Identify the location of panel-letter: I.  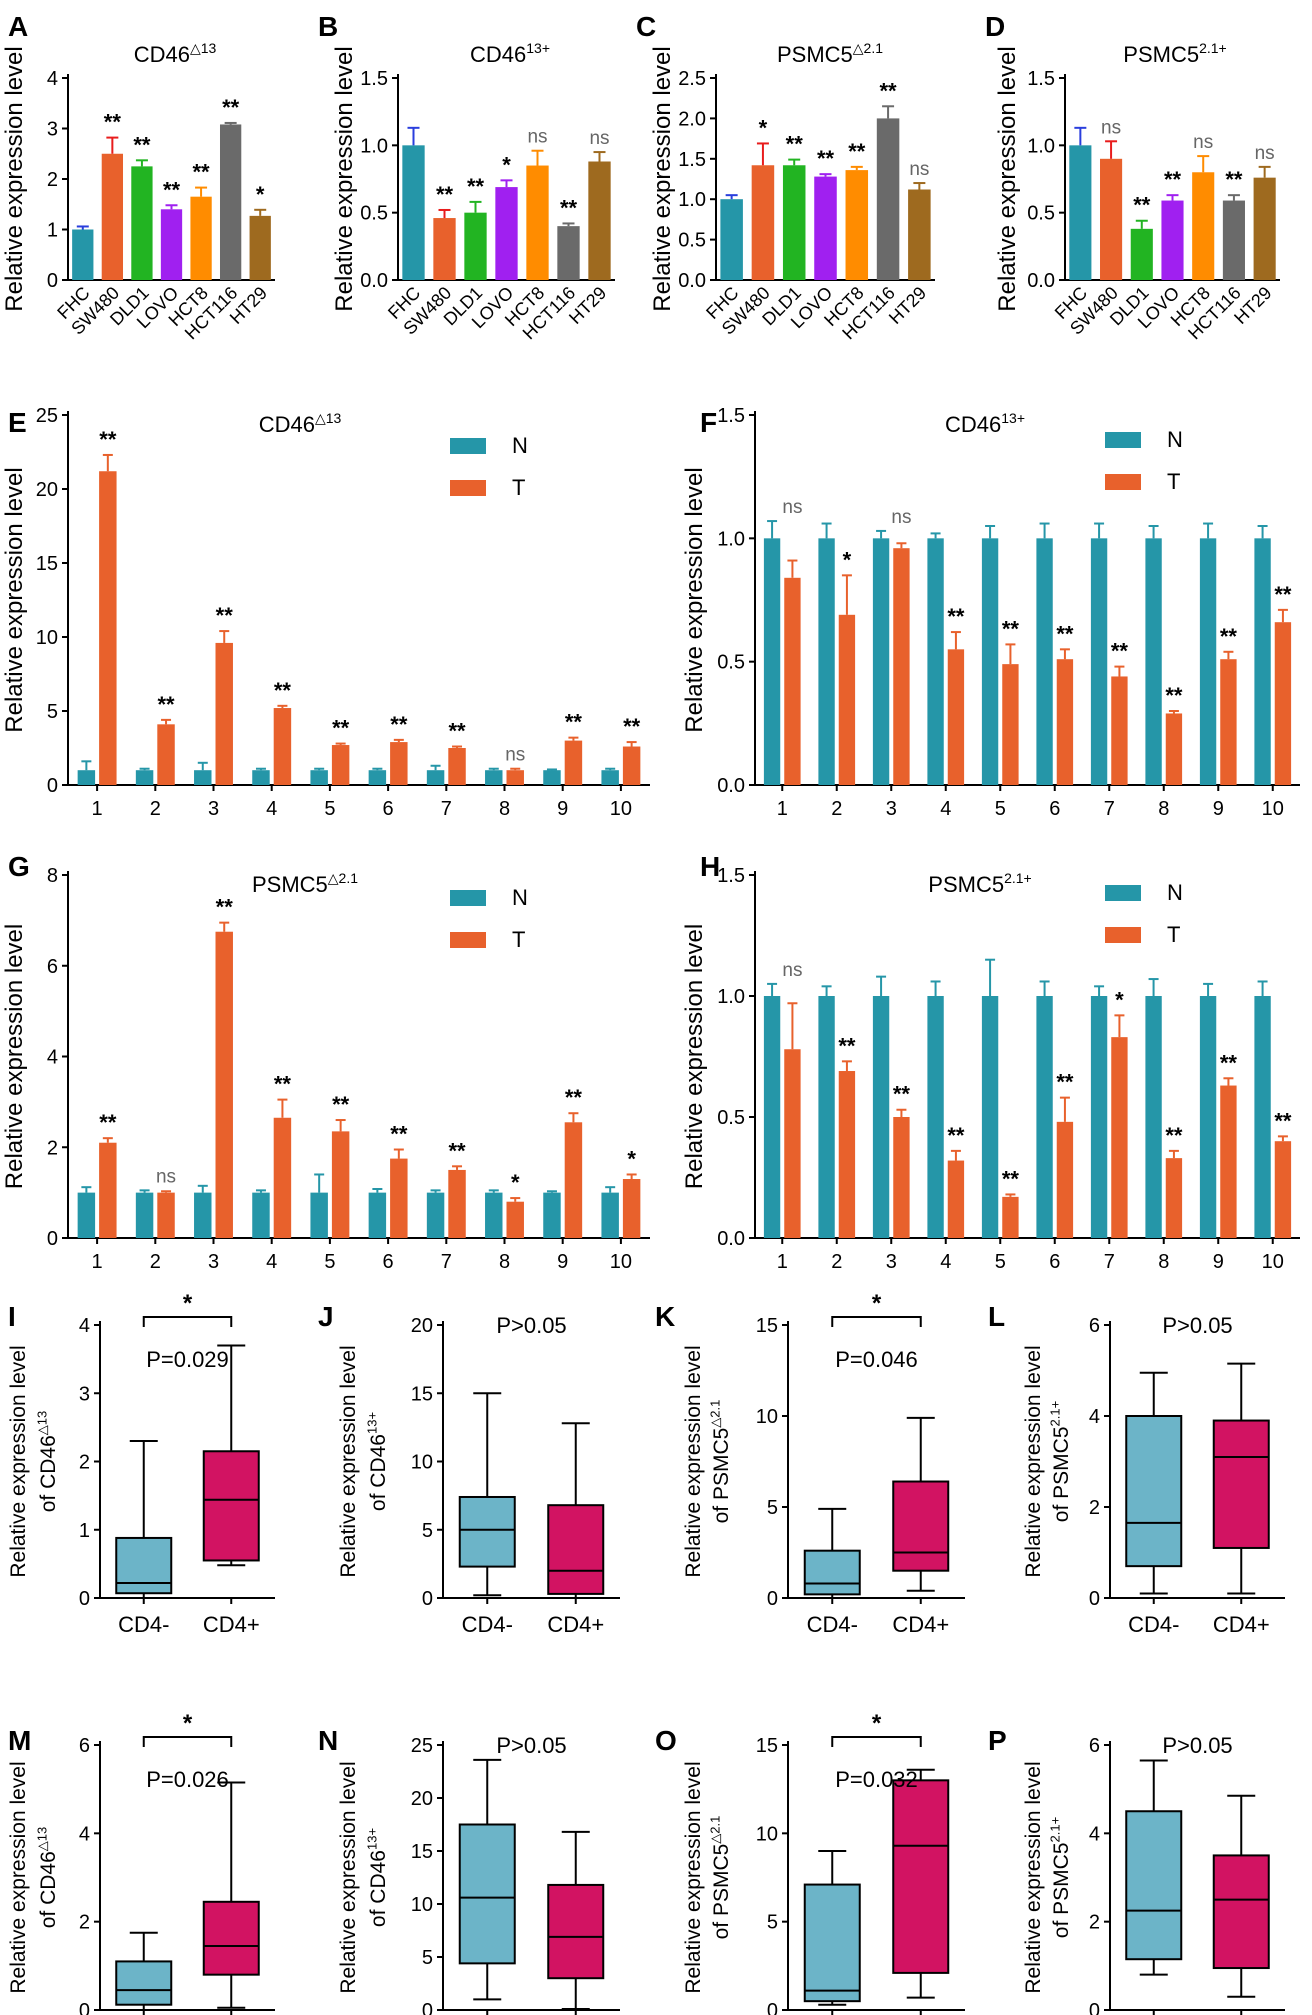
(12, 1316).